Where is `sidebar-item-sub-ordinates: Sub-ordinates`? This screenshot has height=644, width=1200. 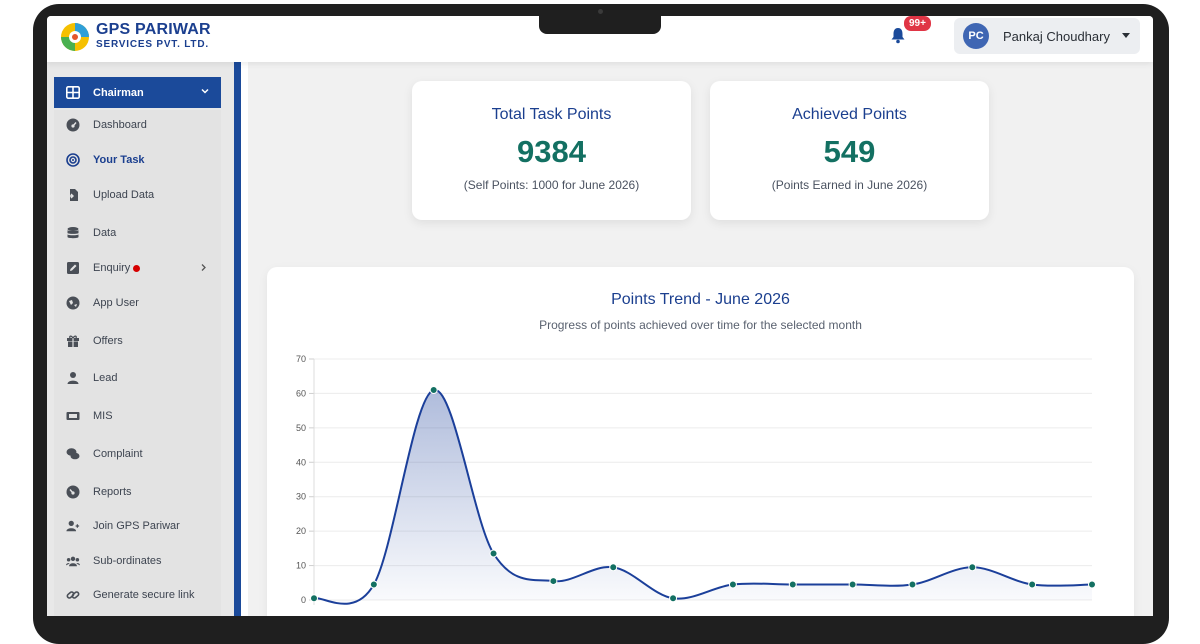
sidebar-item-sub-ordinates: Sub-ordinates is located at coordinates (137, 561).